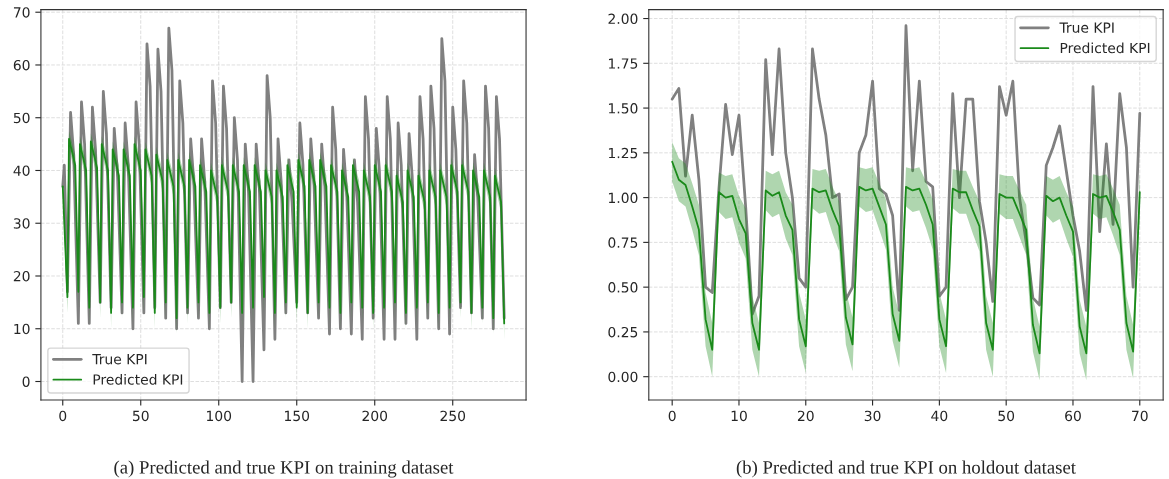  What do you see at coordinates (939, 416) in the screenshot?
I see `x-tick-label: 40` at bounding box center [939, 416].